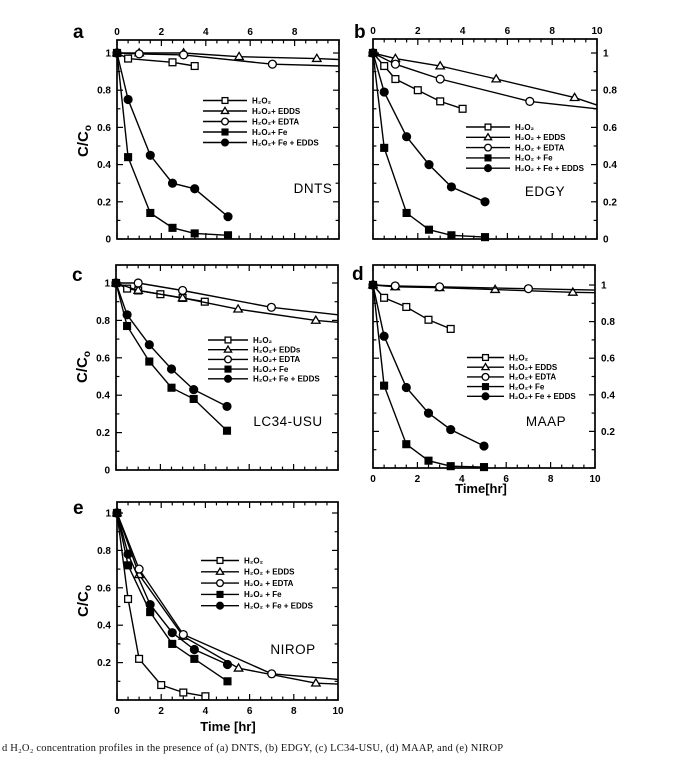  Describe the element at coordinates (373, 31) in the screenshot. I see `x-tick-label: 0` at that location.